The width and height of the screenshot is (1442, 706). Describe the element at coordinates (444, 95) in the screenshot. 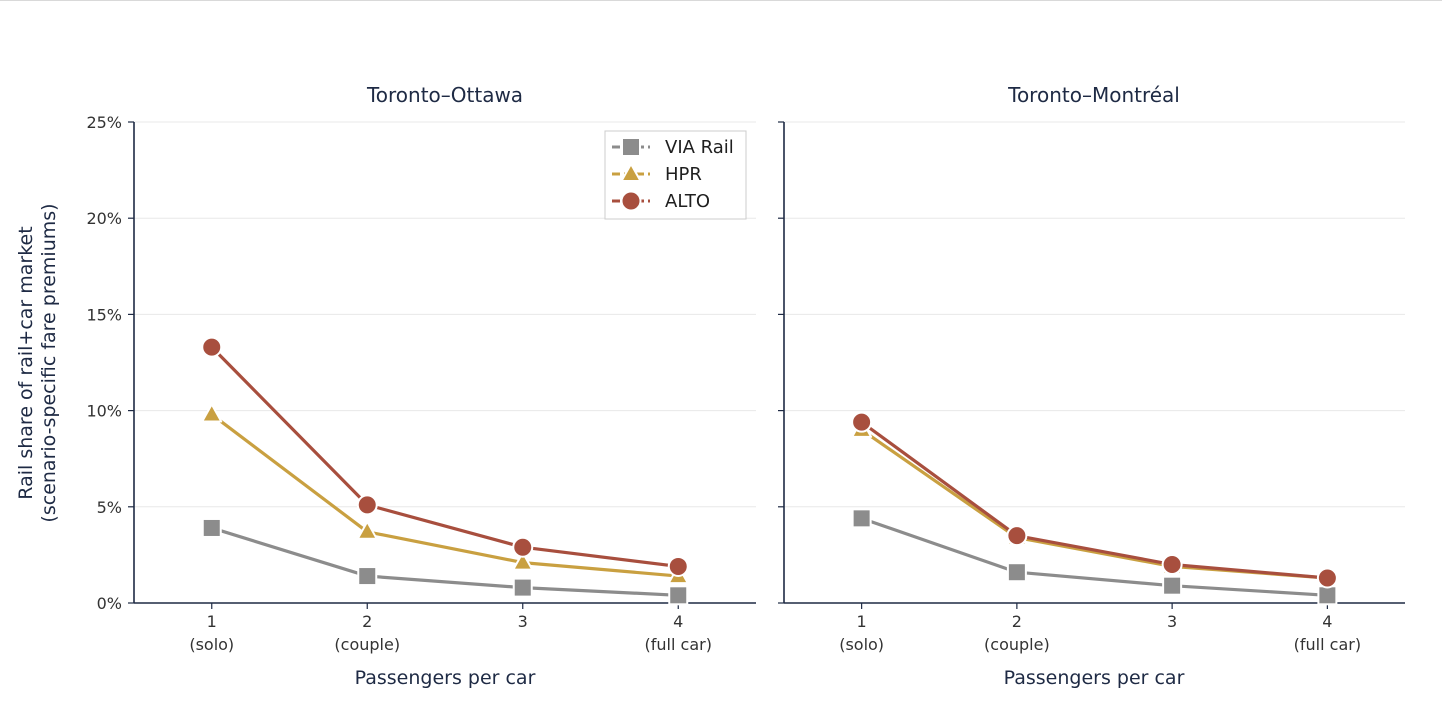

I see `panel-title: Toronto–Ottawa` at that location.